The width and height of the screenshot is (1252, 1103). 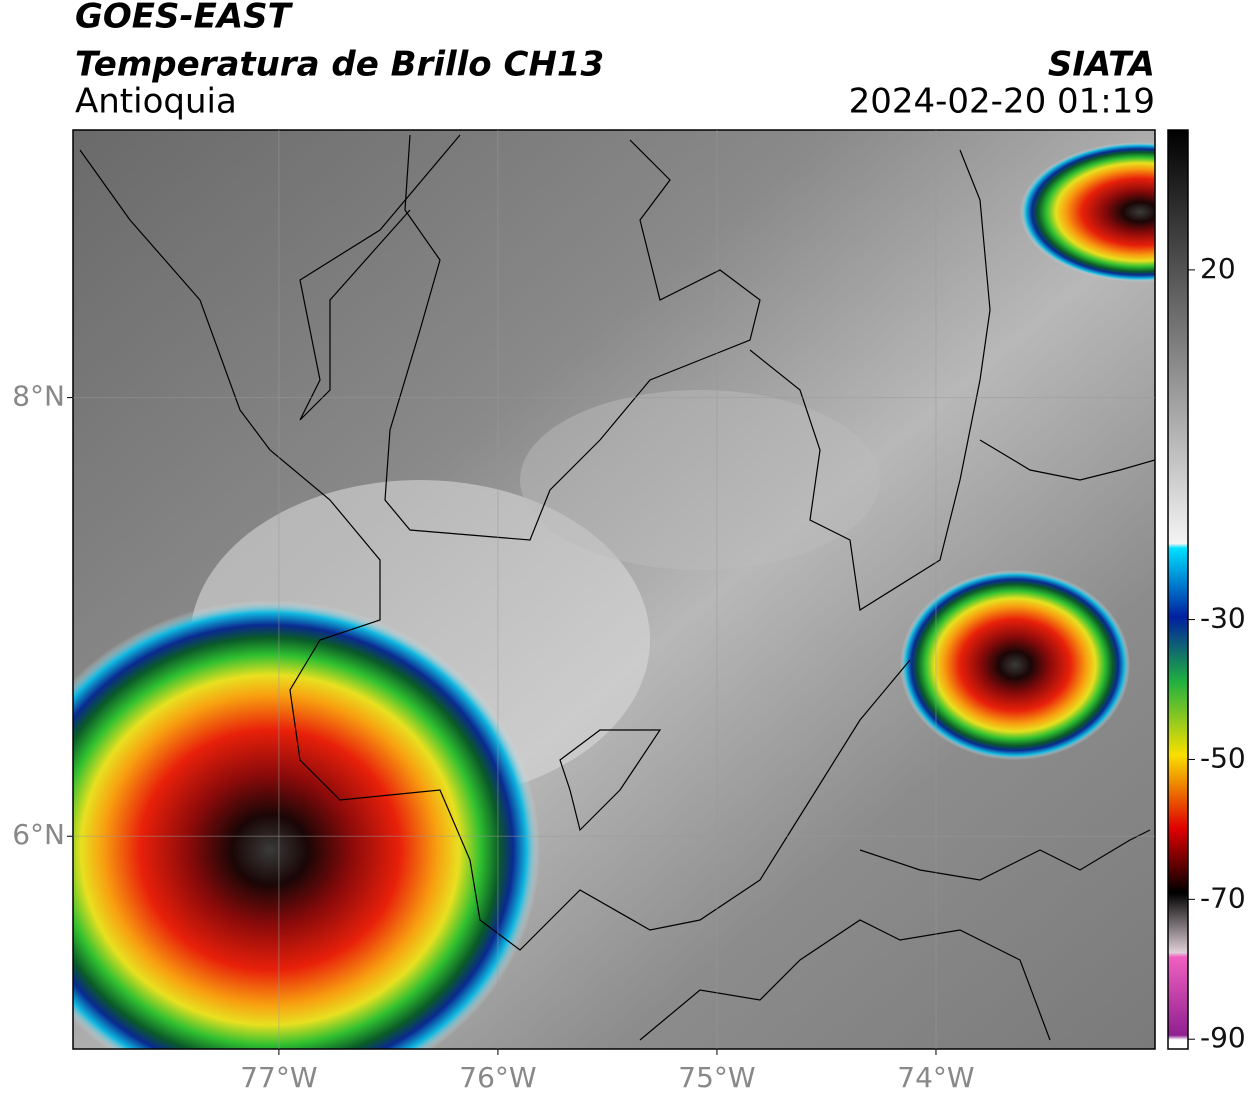 What do you see at coordinates (339, 65) in the screenshot?
I see `subtitle: Temperatura de Brillo CH13` at bounding box center [339, 65].